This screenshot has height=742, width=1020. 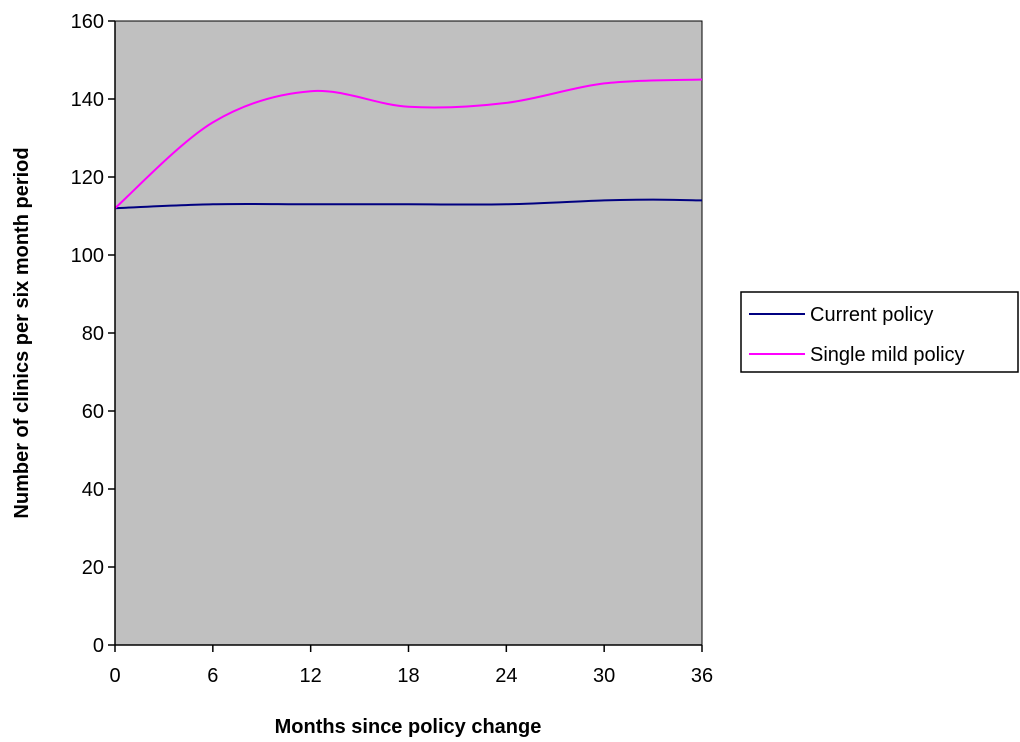 What do you see at coordinates (408, 676) in the screenshot?
I see `x-tick-label: 18` at bounding box center [408, 676].